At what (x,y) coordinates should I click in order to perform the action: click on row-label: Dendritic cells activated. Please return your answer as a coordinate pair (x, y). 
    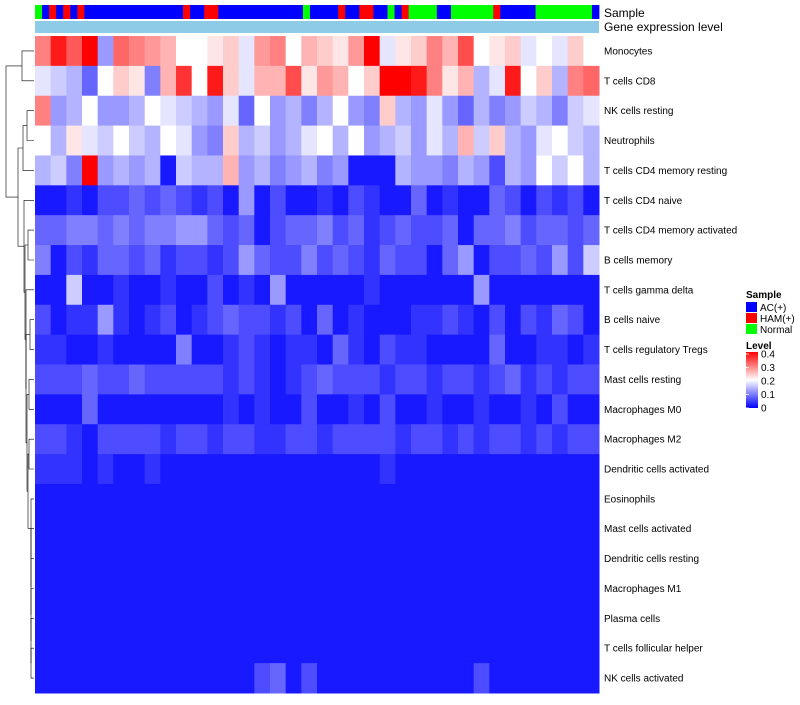
    Looking at the image, I should click on (656, 470).